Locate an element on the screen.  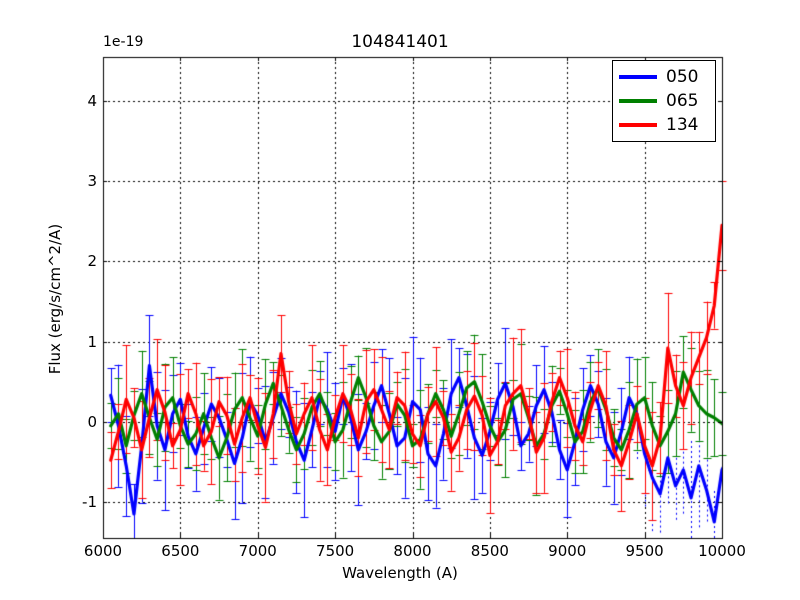
y-tick-label: 0 is located at coordinates (92, 421).